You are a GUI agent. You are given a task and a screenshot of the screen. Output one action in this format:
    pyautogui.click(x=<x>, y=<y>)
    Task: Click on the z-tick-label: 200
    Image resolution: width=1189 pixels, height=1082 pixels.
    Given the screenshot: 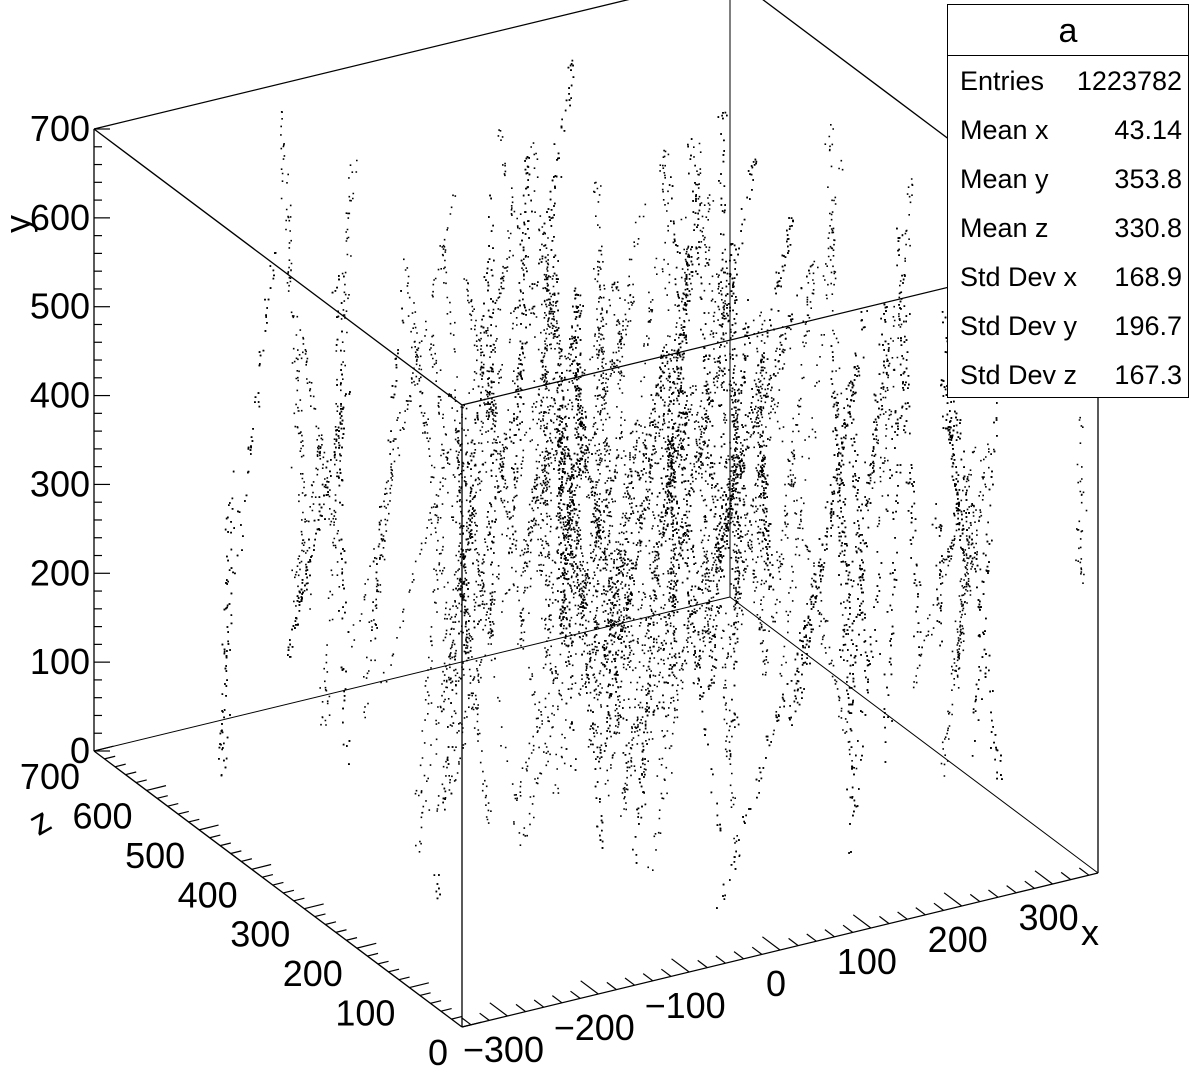 What is the action you would take?
    pyautogui.click(x=313, y=973)
    